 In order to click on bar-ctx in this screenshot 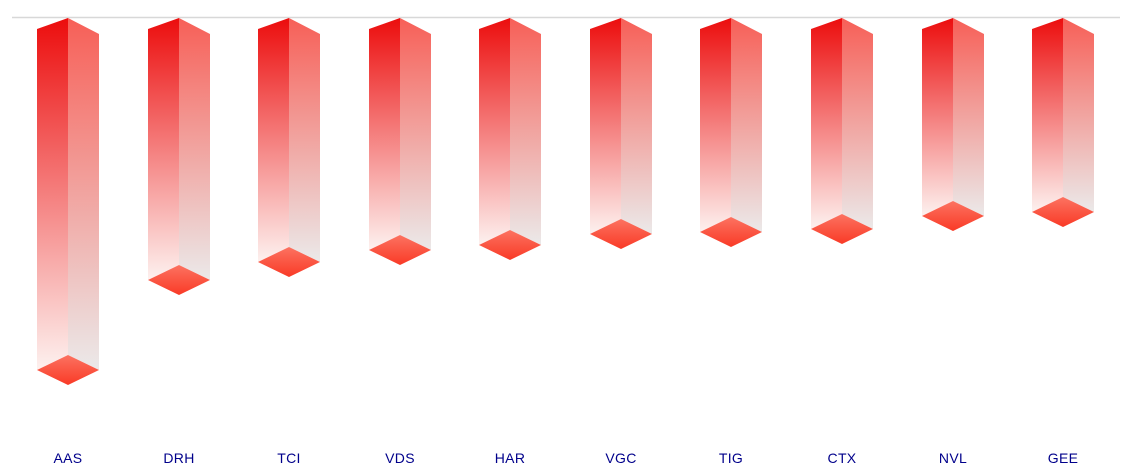, I will do `click(842, 131)`.